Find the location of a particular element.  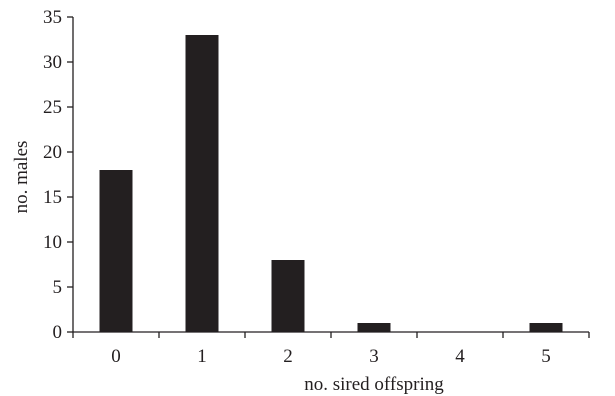

y-axis: 0 5 10 15 20 25 30 35 is located at coordinates (58, 175).